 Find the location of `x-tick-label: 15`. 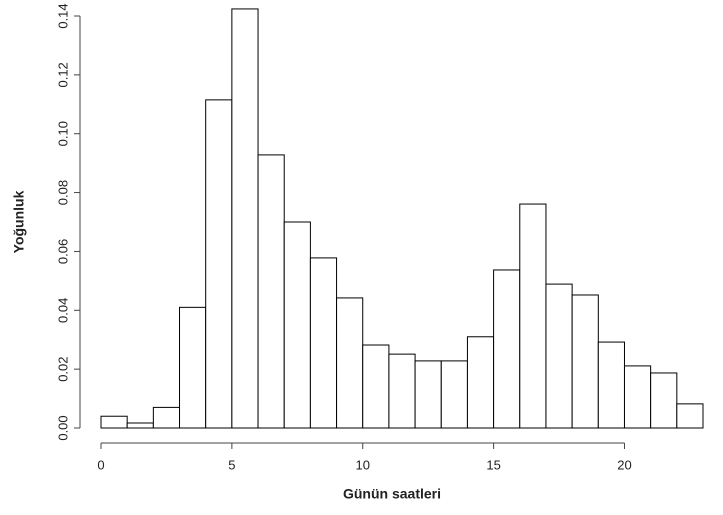

x-tick-label: 15 is located at coordinates (493, 464).